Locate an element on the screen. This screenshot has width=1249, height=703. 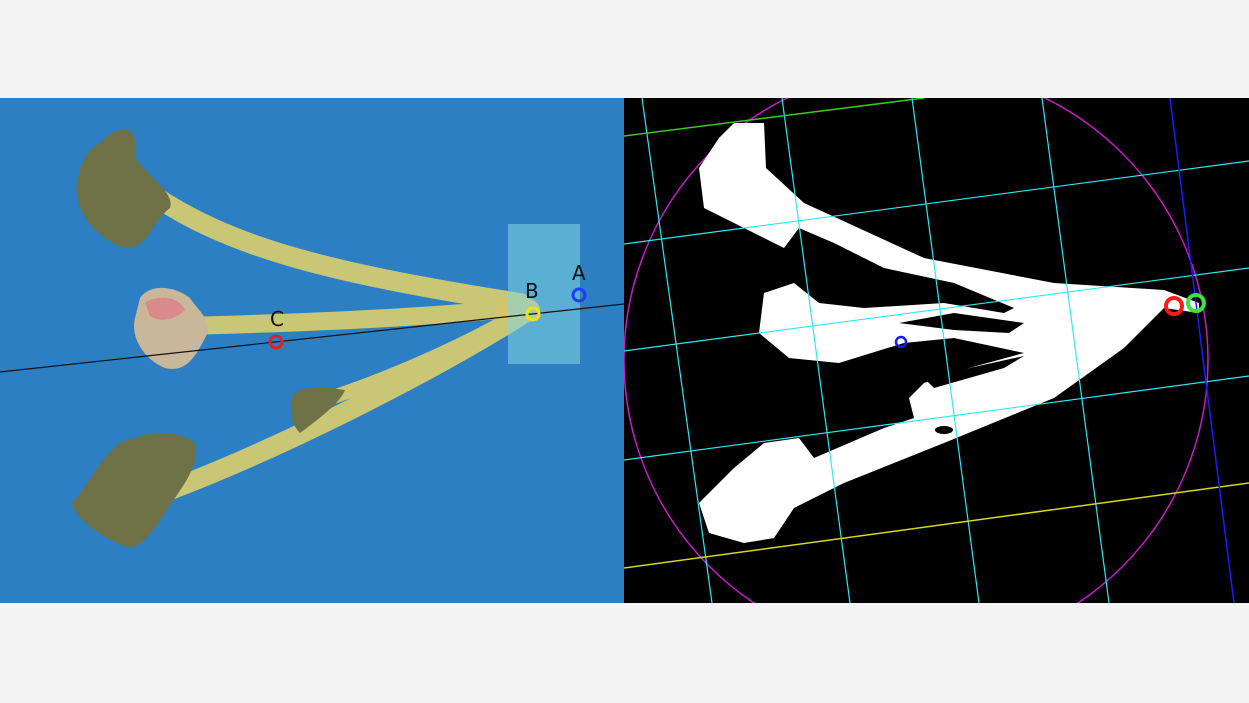
bottom-boundary-line is located at coordinates (936, 525).